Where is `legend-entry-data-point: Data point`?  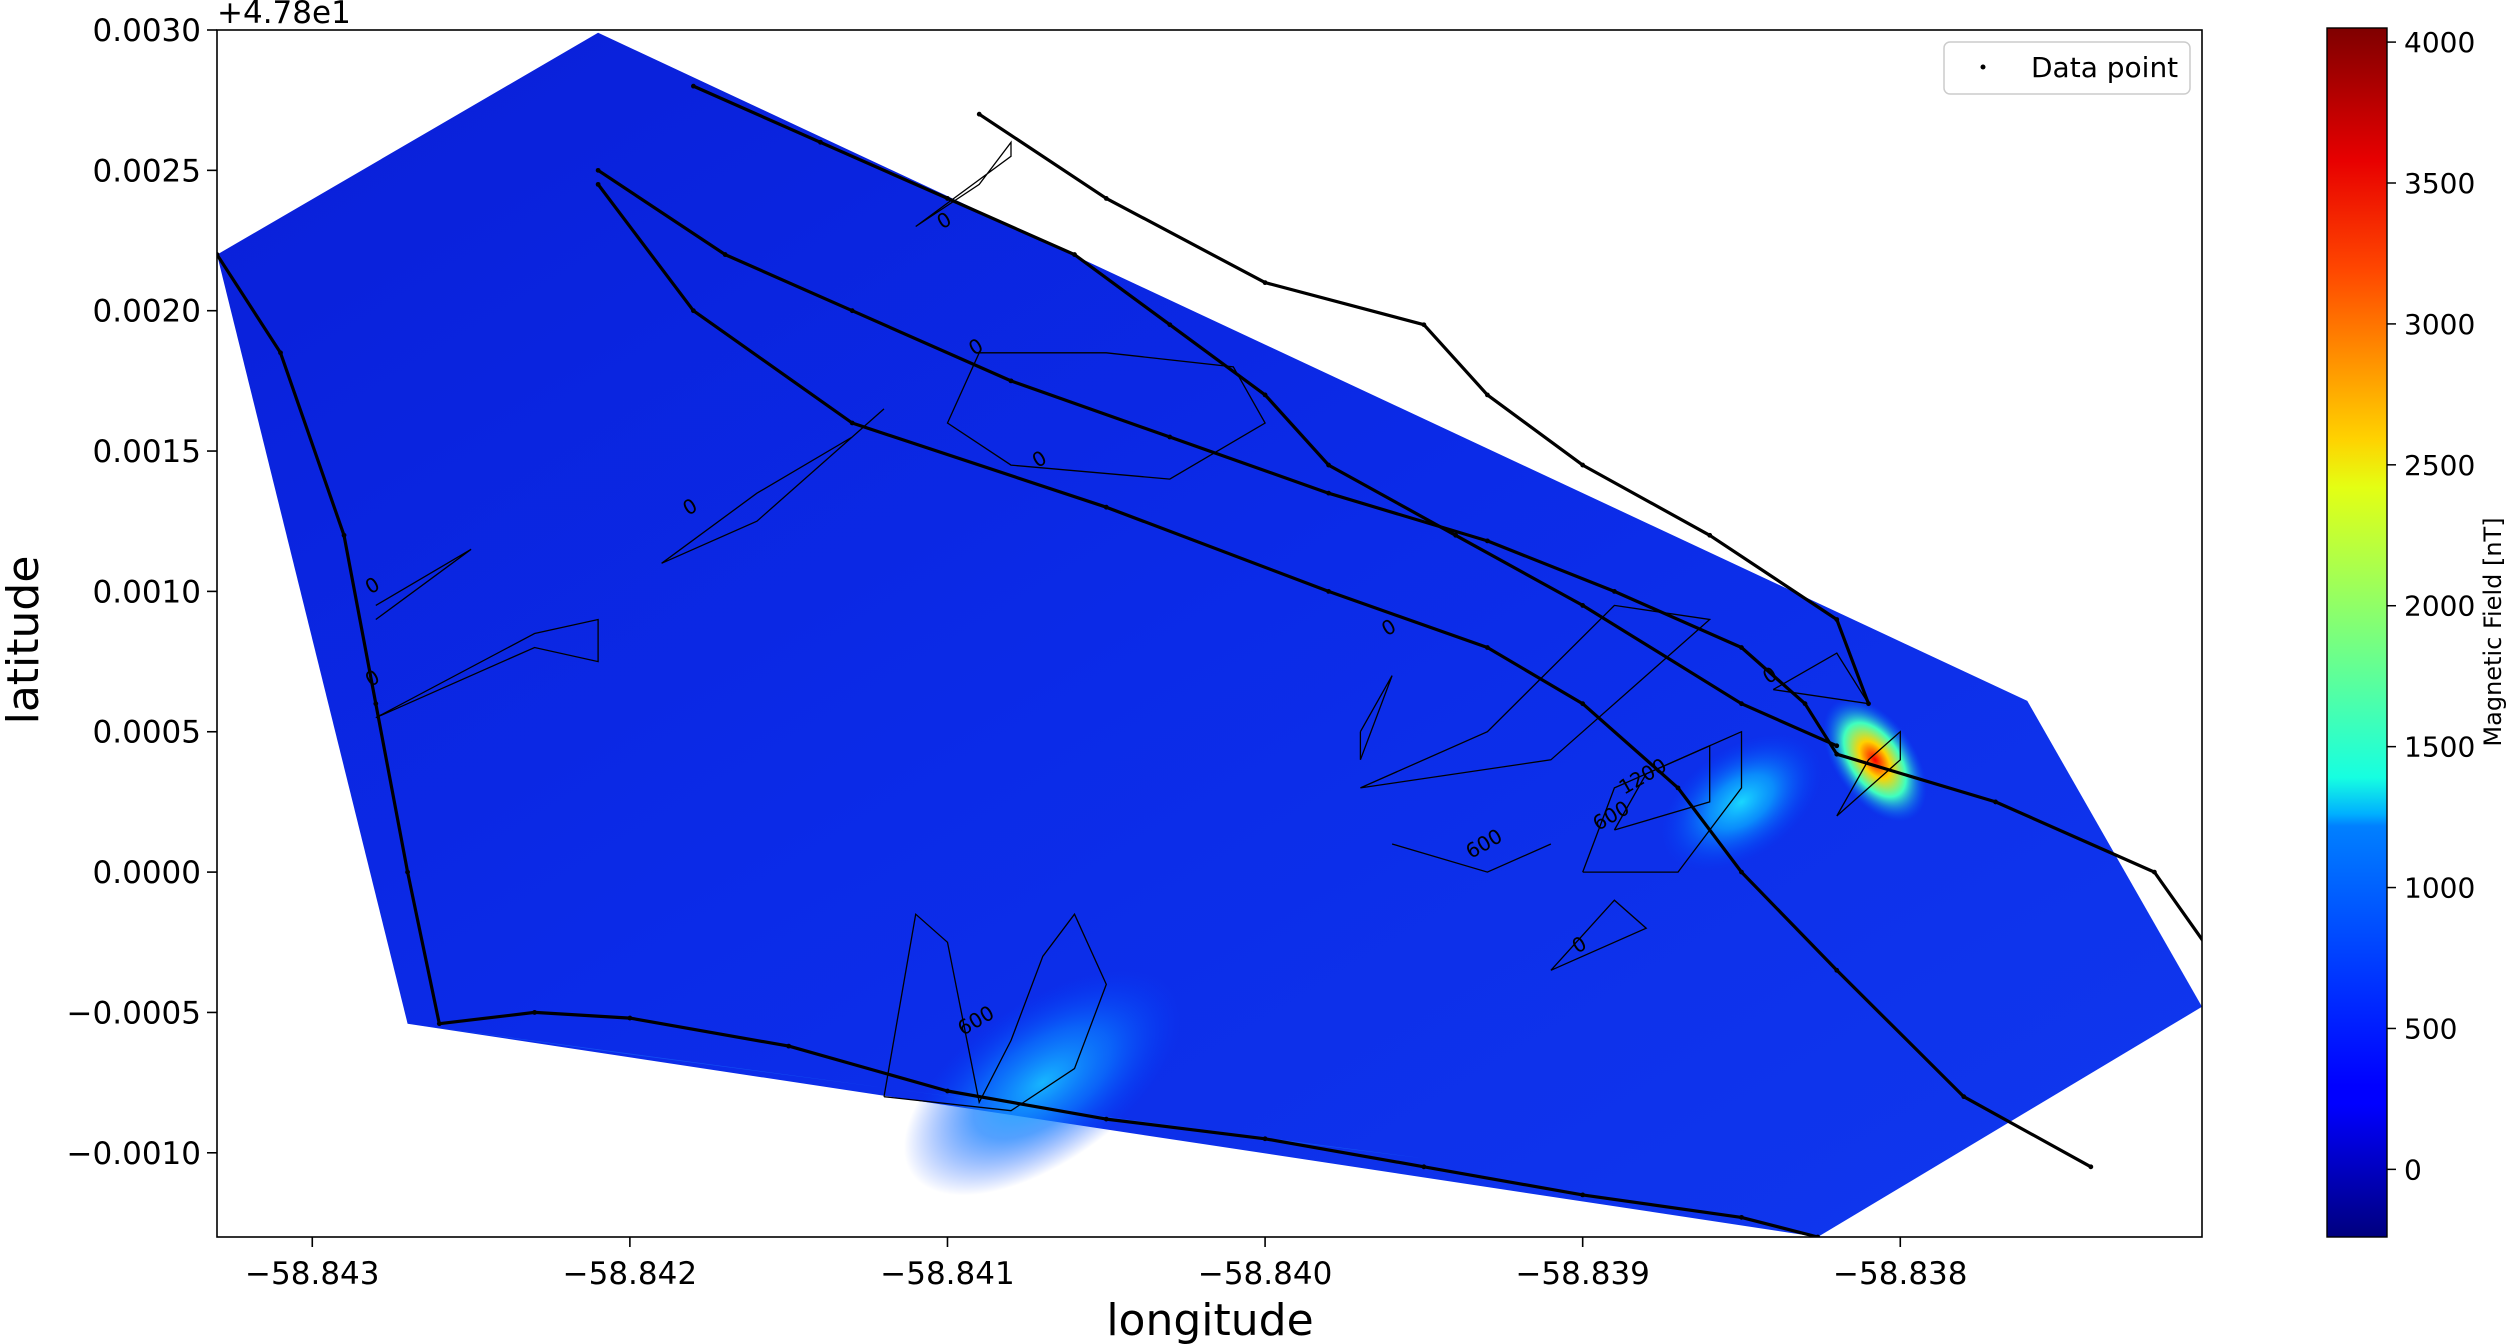
legend-entry-data-point: Data point is located at coordinates (2104, 67).